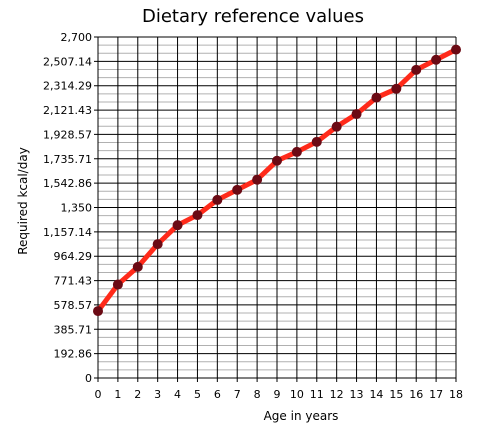 Image resolution: width=488 pixels, height=437 pixels. I want to click on x-axis-label: Age in years, so click(301, 416).